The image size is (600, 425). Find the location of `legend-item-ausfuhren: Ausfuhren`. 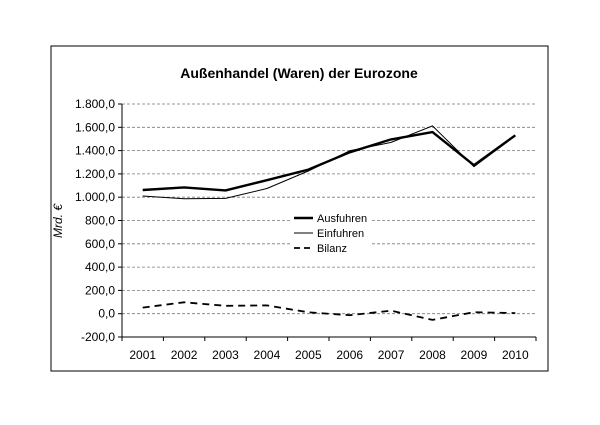

legend-item-ausfuhren: Ausfuhren is located at coordinates (330, 219).